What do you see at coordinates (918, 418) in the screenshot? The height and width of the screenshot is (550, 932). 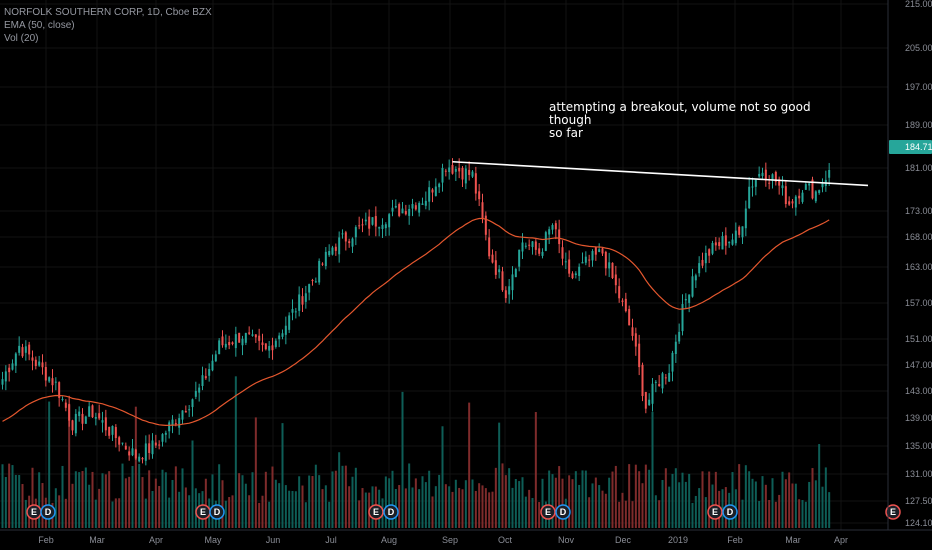 I see `price-tick-label: 139.00` at bounding box center [918, 418].